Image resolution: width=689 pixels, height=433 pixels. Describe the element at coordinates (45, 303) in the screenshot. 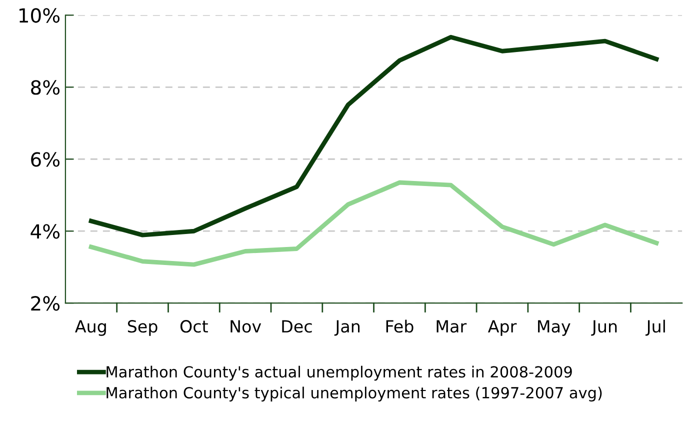

I see `y-tick-label: 2%` at that location.